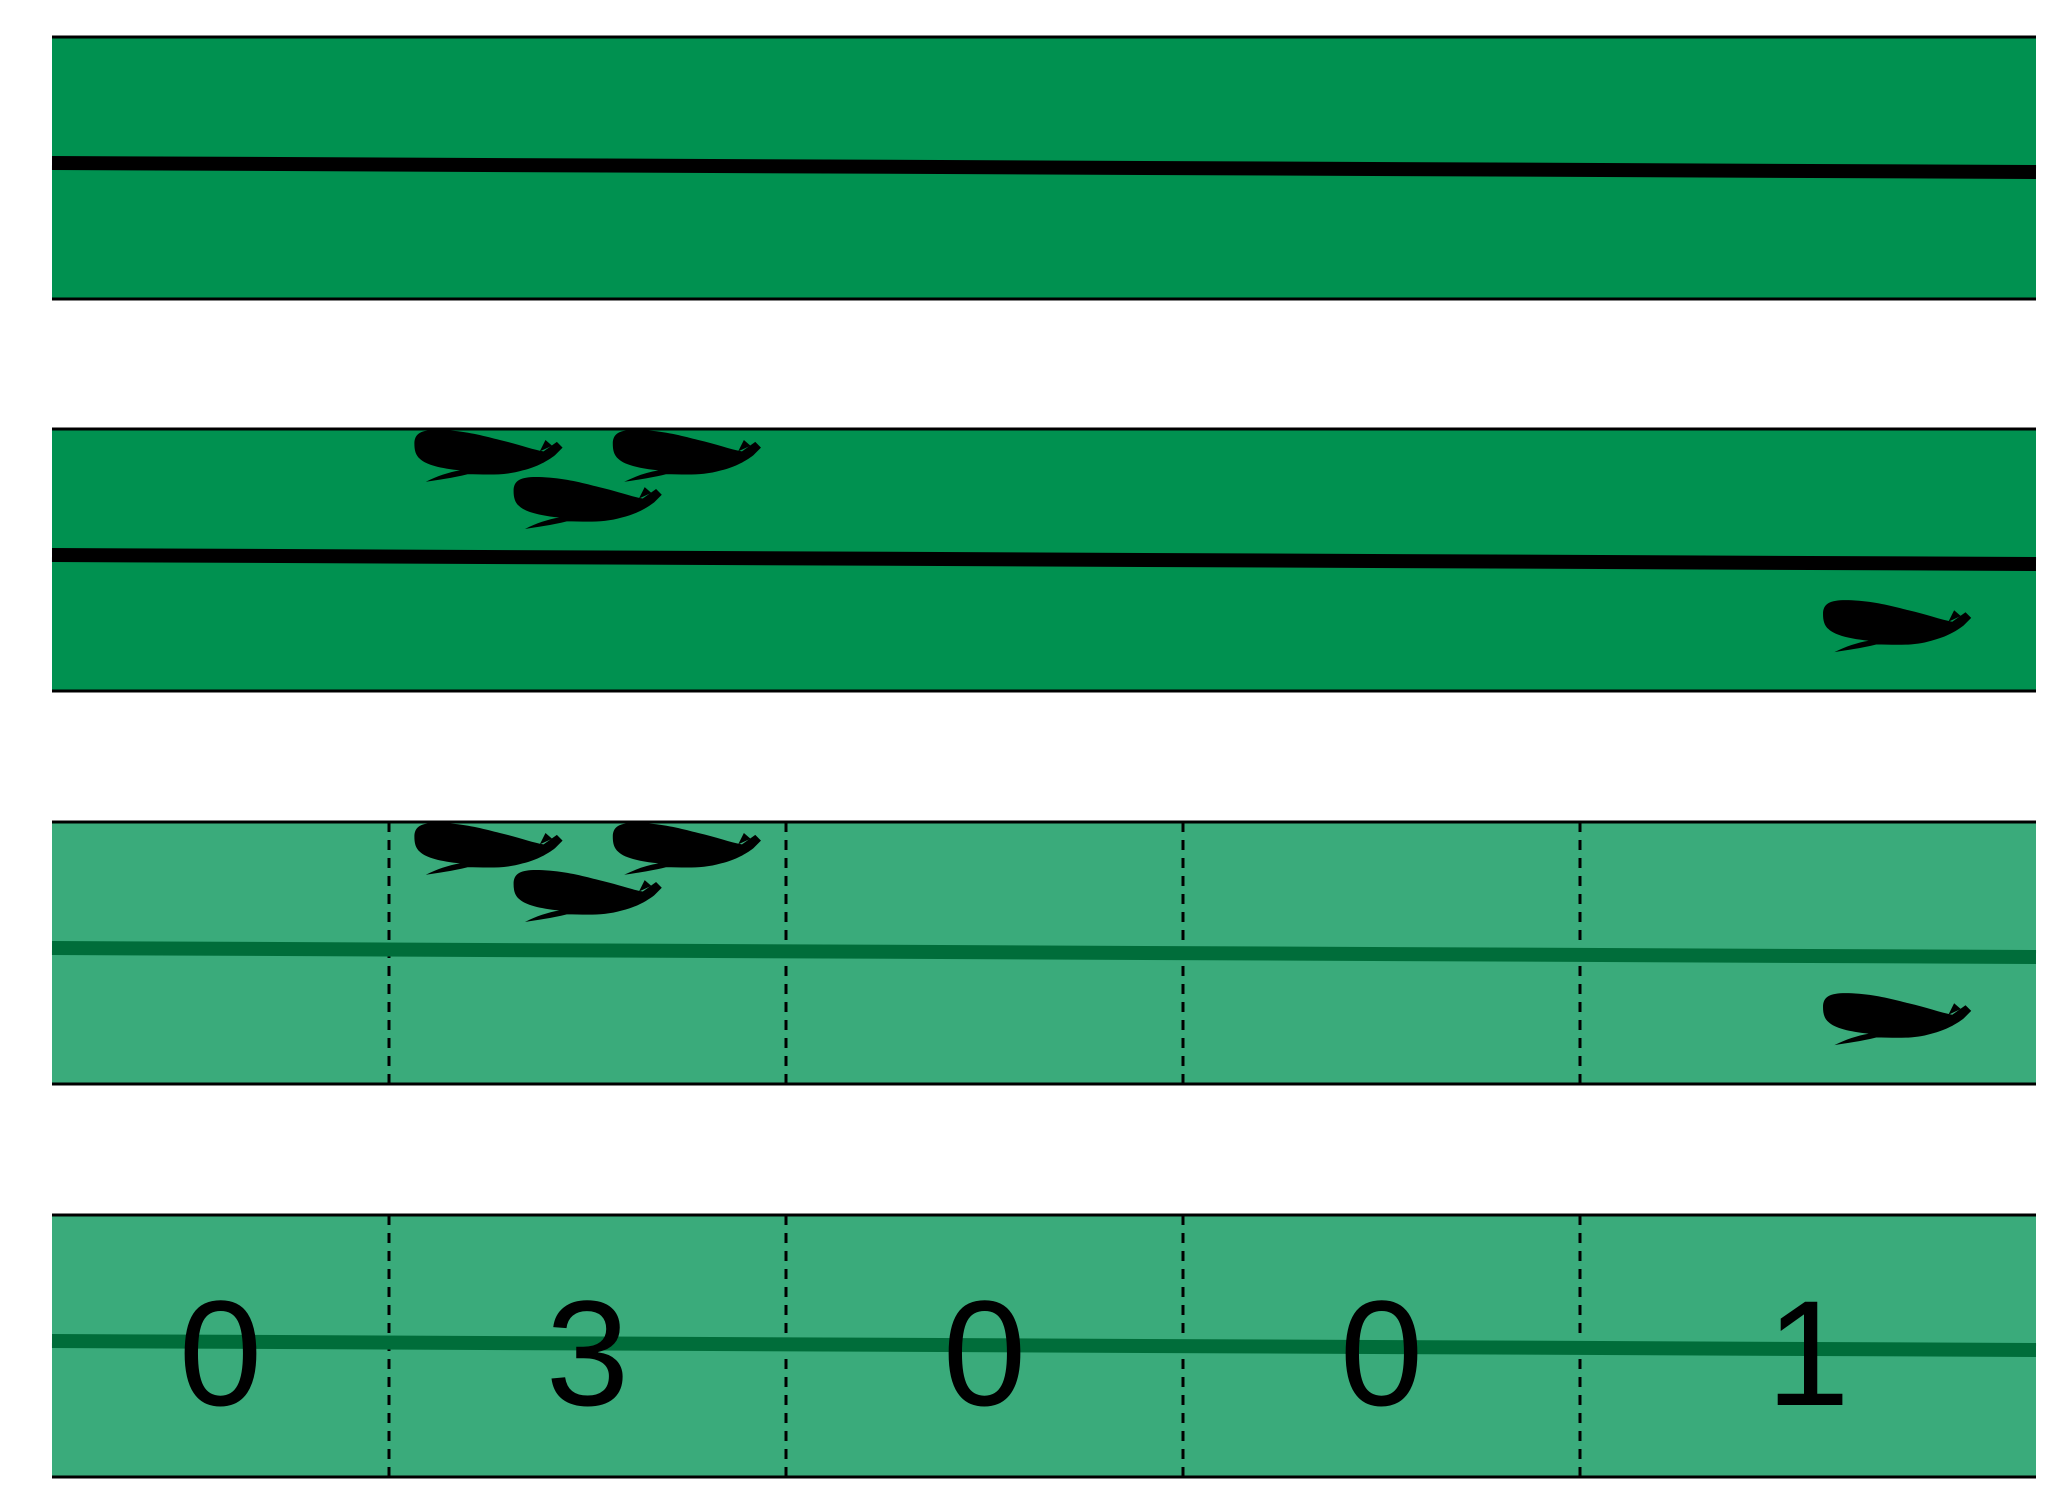 Image resolution: width=2068 pixels, height=1500 pixels. What do you see at coordinates (1807, 1353) in the screenshot?
I see `segment-count-5: 1` at bounding box center [1807, 1353].